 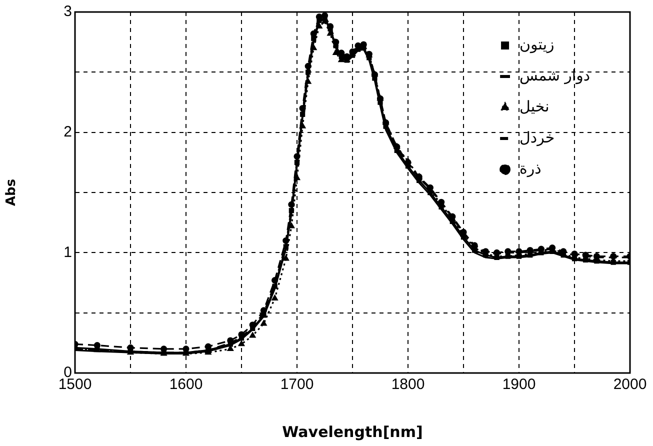 What do you see at coordinates (537, 44) in the screenshot?
I see `legend-label: زيتون` at bounding box center [537, 44].